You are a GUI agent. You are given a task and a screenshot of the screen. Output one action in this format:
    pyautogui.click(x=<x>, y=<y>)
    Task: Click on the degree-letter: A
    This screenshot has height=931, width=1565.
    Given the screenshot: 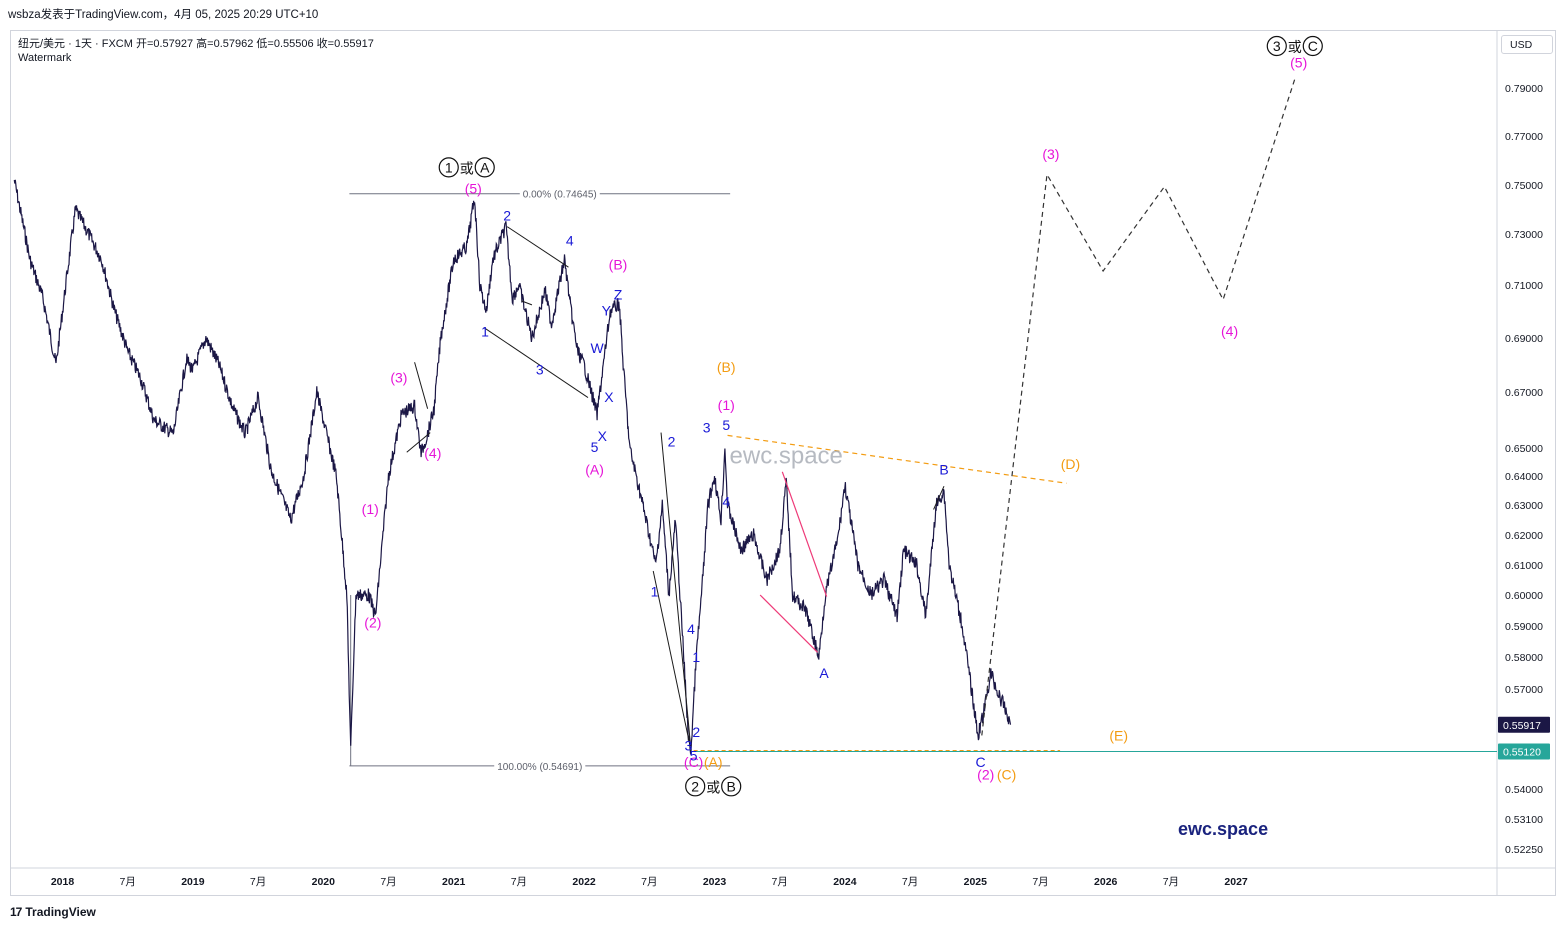 What is the action you would take?
    pyautogui.click(x=485, y=167)
    